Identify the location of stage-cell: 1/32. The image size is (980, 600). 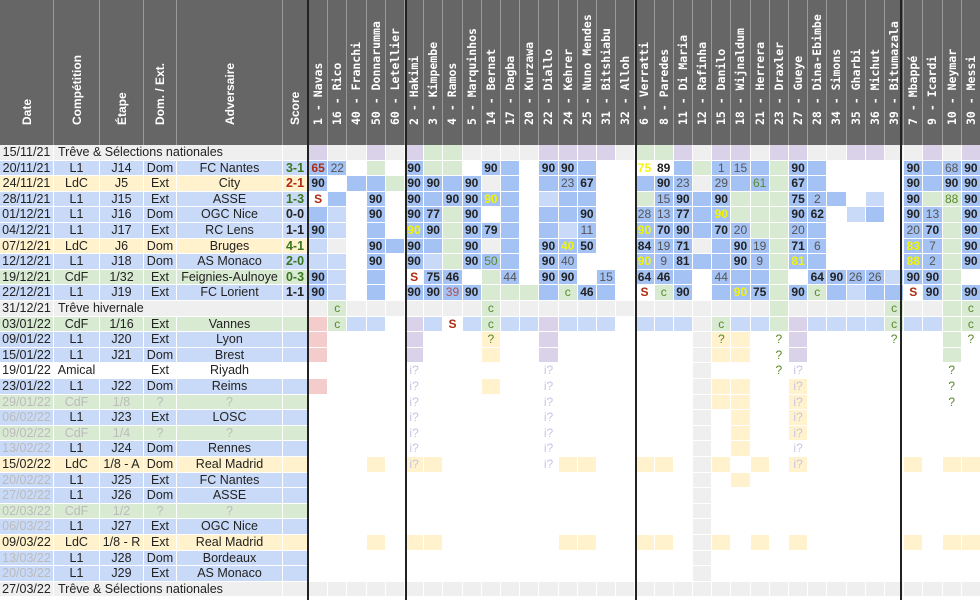
(122, 277).